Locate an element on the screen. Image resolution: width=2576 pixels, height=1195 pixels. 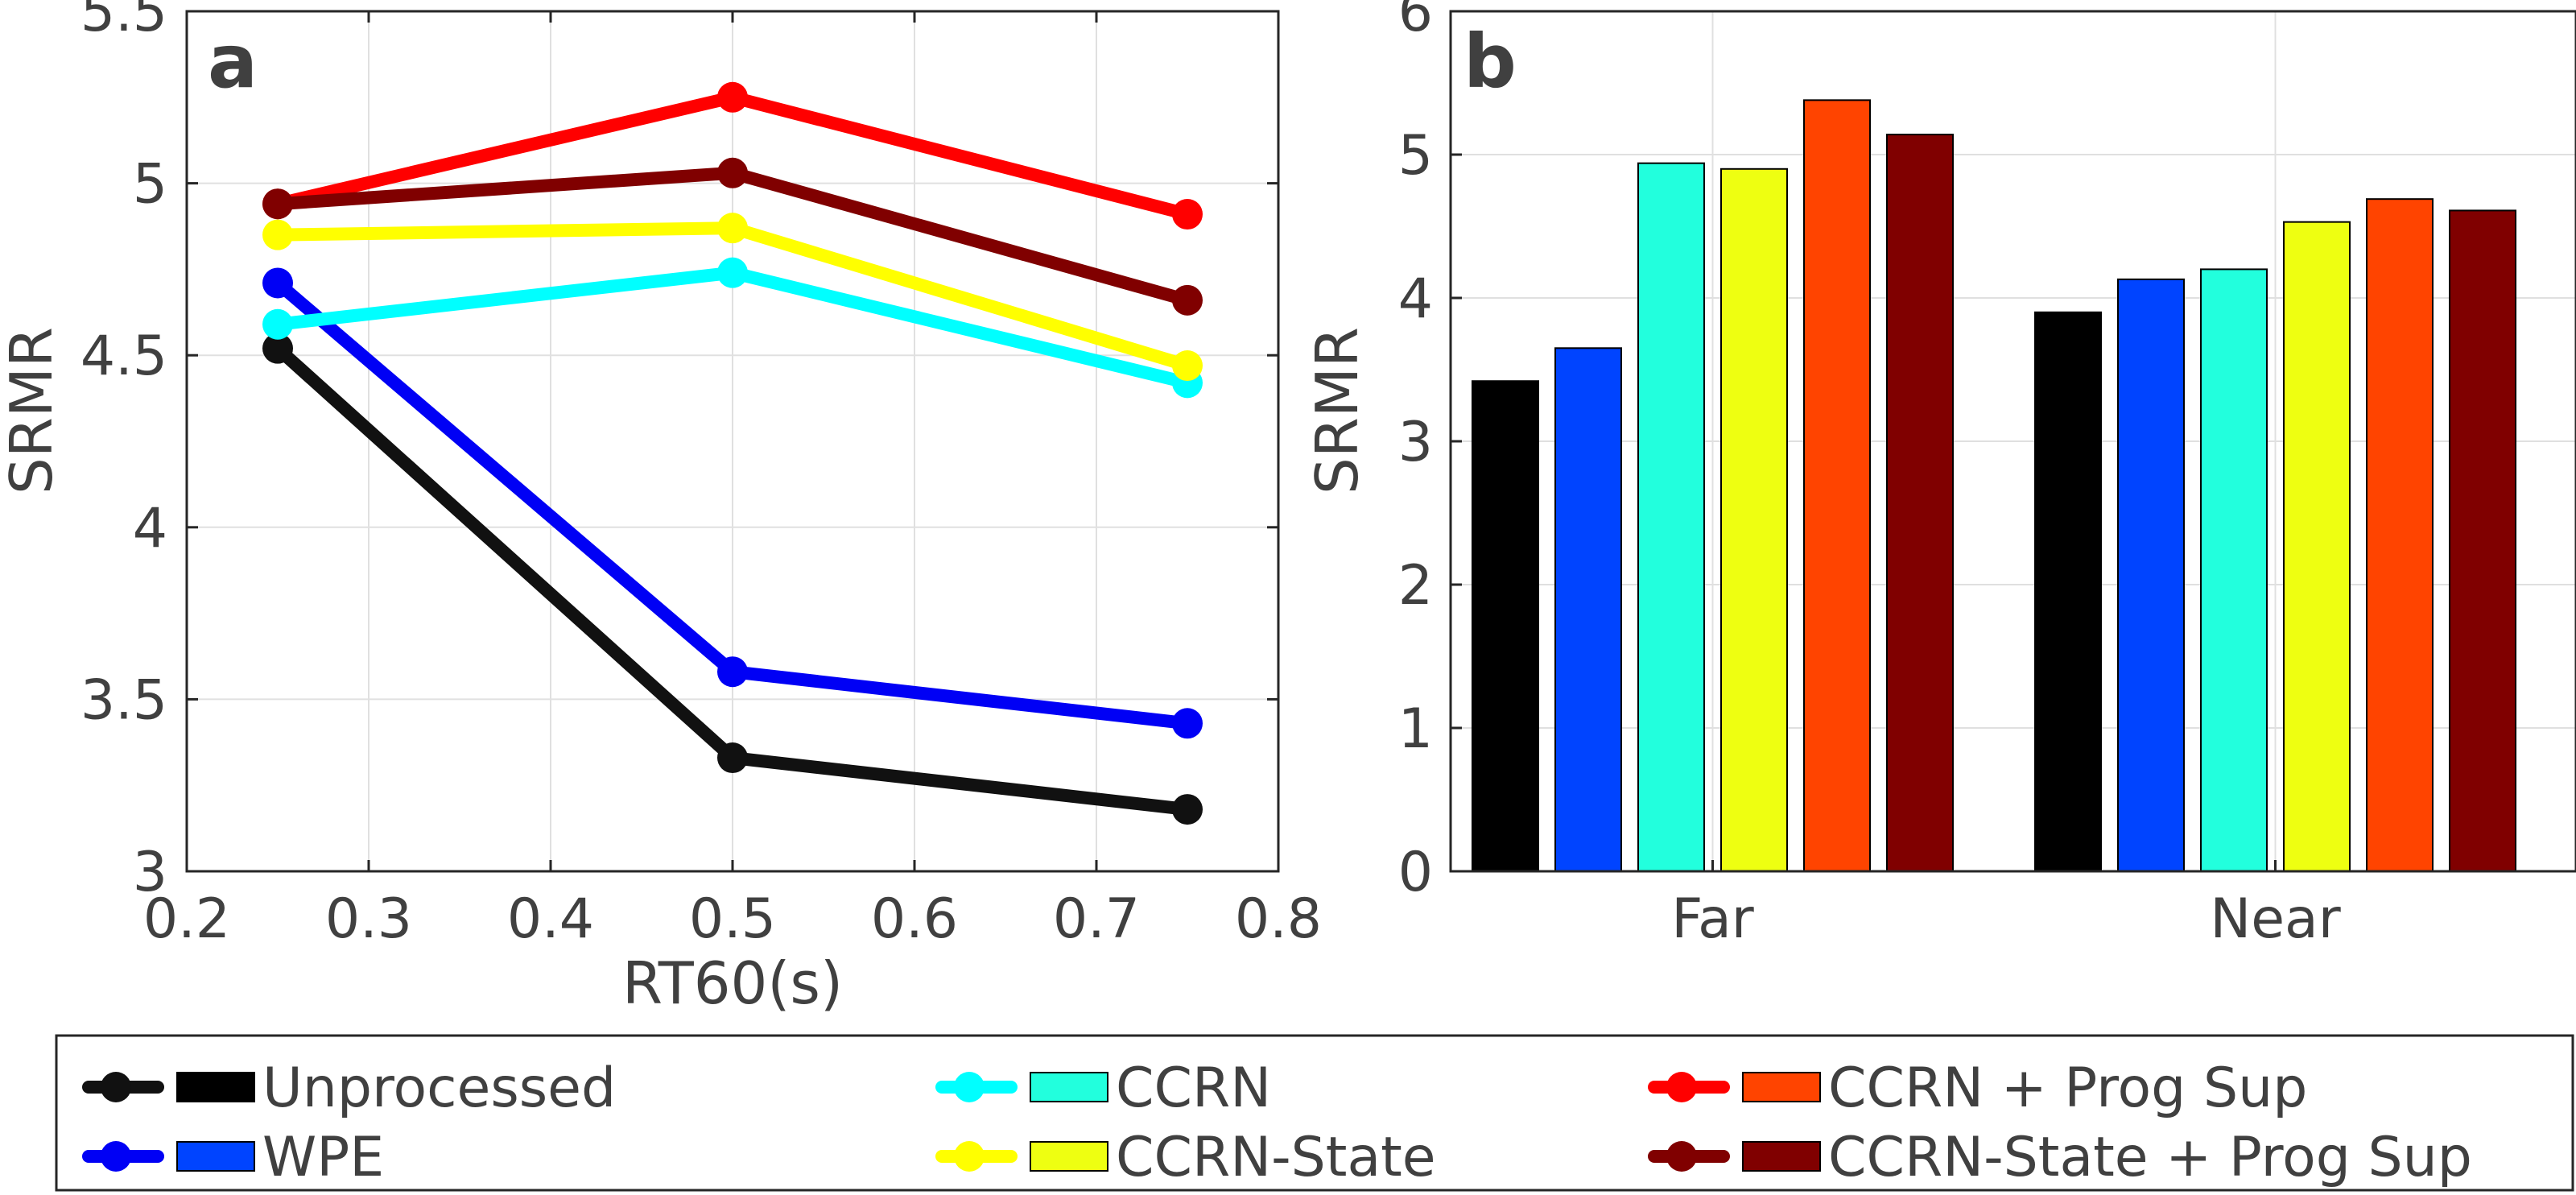
bar-ccrn-far is located at coordinates (1671, 517).